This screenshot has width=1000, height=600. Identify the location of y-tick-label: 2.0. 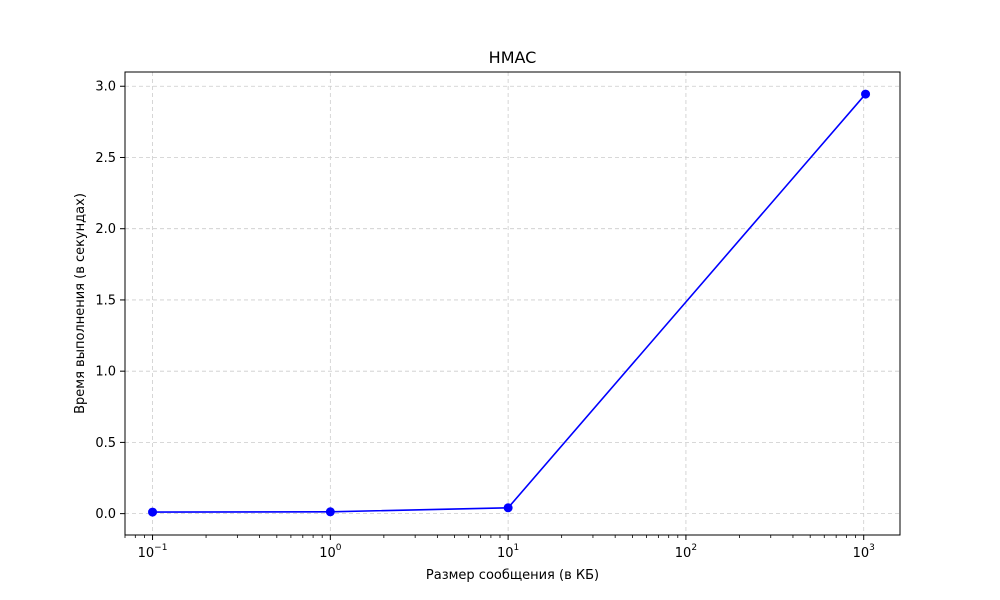
(105, 229).